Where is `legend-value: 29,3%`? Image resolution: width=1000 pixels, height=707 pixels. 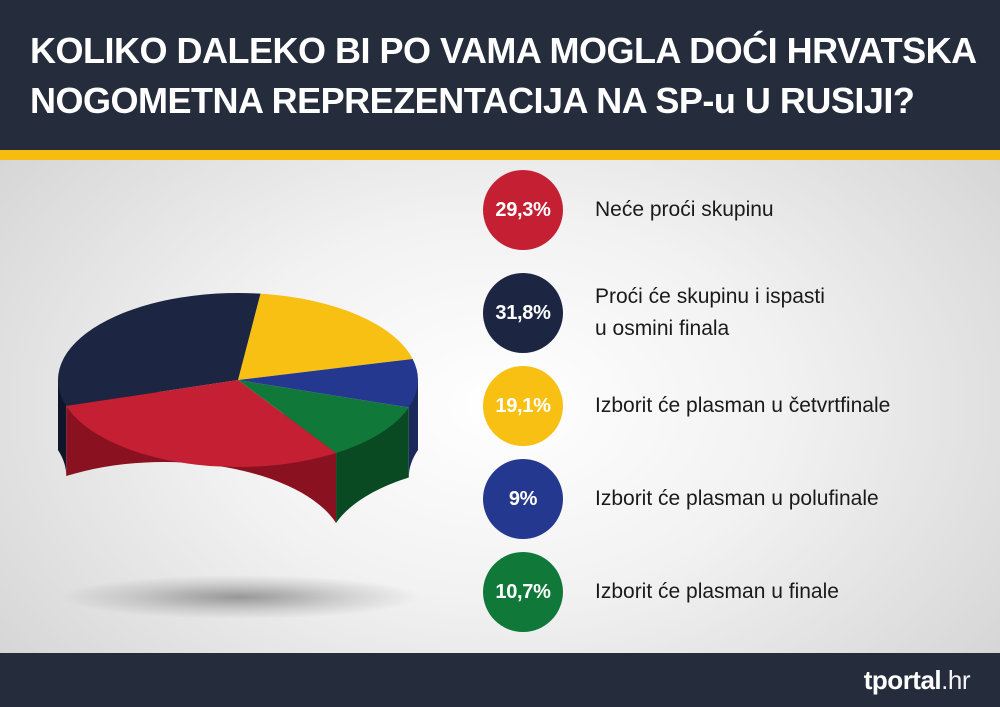 legend-value: 29,3% is located at coordinates (523, 209).